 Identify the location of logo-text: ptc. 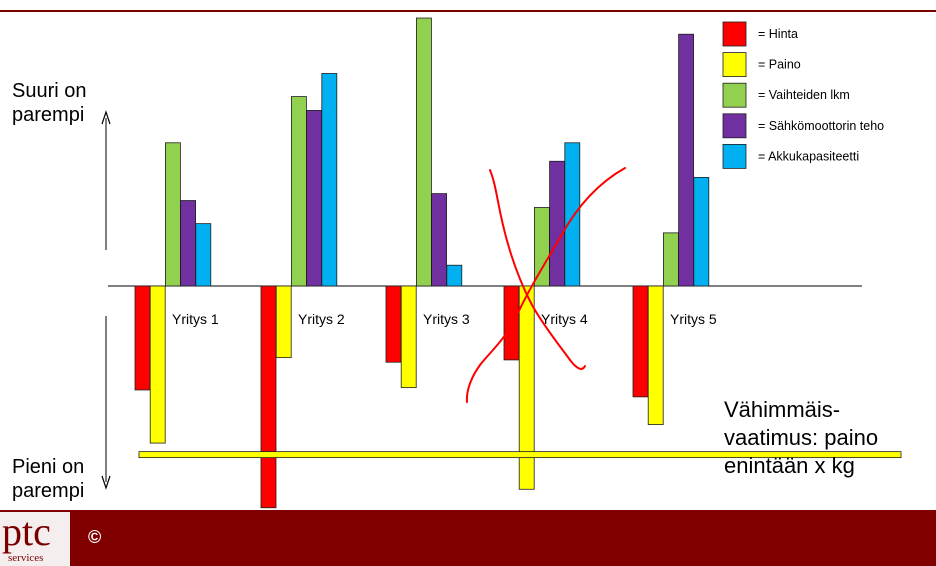
(26, 531).